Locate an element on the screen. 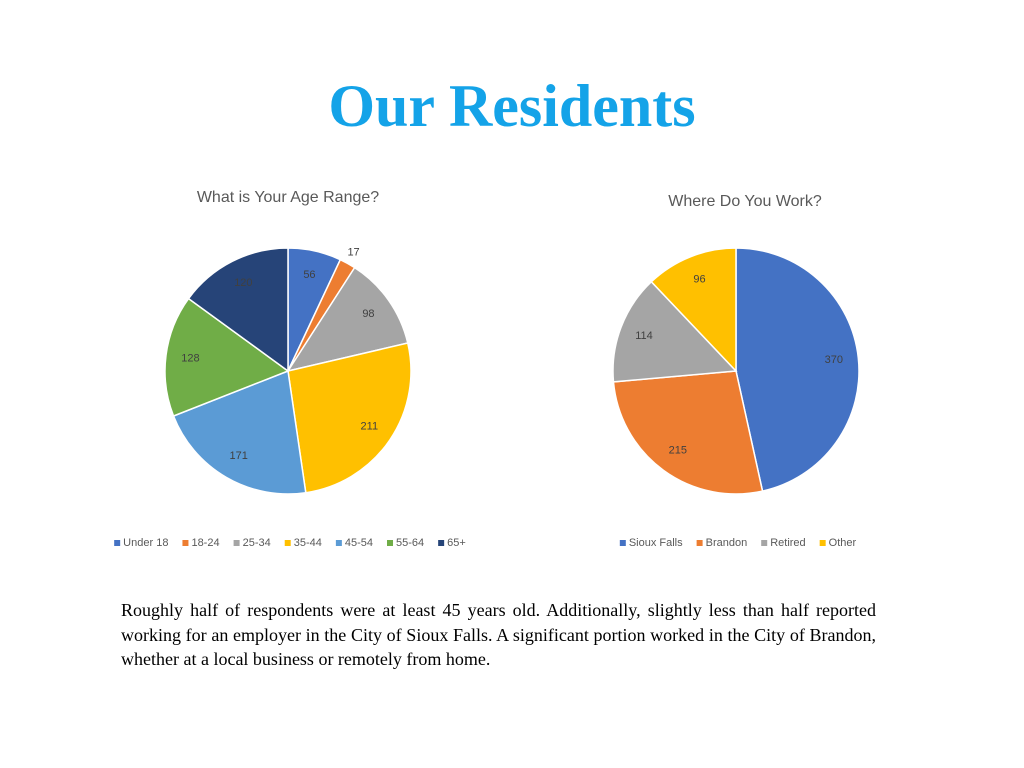 The width and height of the screenshot is (1024, 768). legend-label: 65+ is located at coordinates (456, 543).